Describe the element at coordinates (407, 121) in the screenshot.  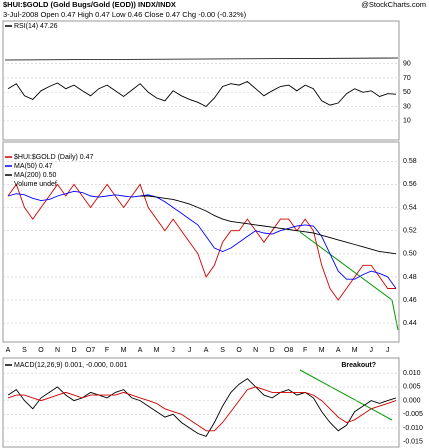
I see `y-tick-label: 10` at that location.